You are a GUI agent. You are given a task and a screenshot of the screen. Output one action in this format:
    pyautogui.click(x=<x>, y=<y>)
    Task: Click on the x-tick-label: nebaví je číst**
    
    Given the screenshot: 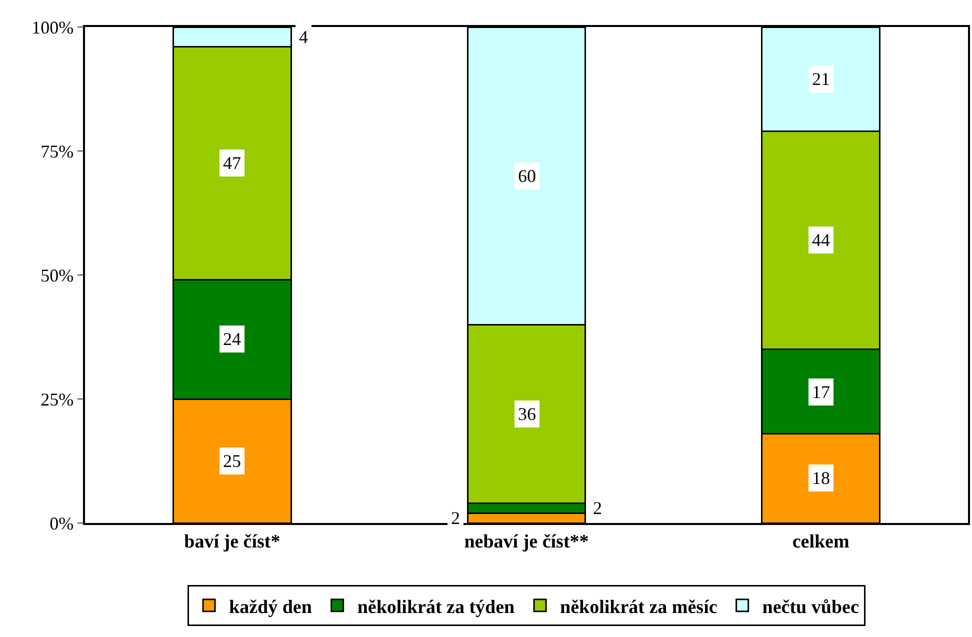 What is the action you would take?
    pyautogui.click(x=526, y=542)
    